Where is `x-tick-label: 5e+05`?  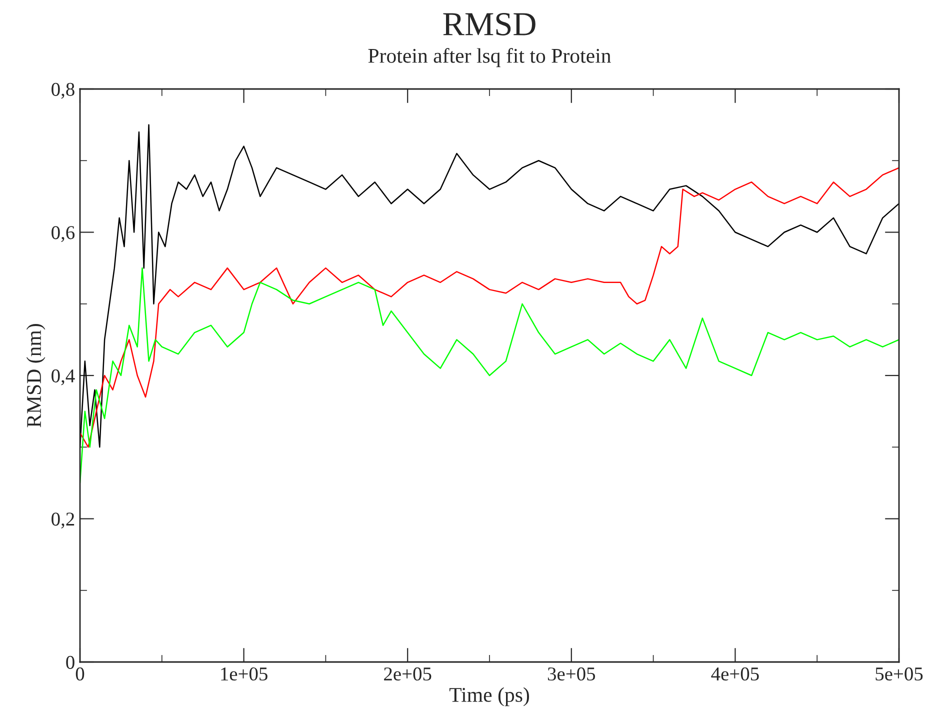 x-tick-label: 5e+05 is located at coordinates (899, 674).